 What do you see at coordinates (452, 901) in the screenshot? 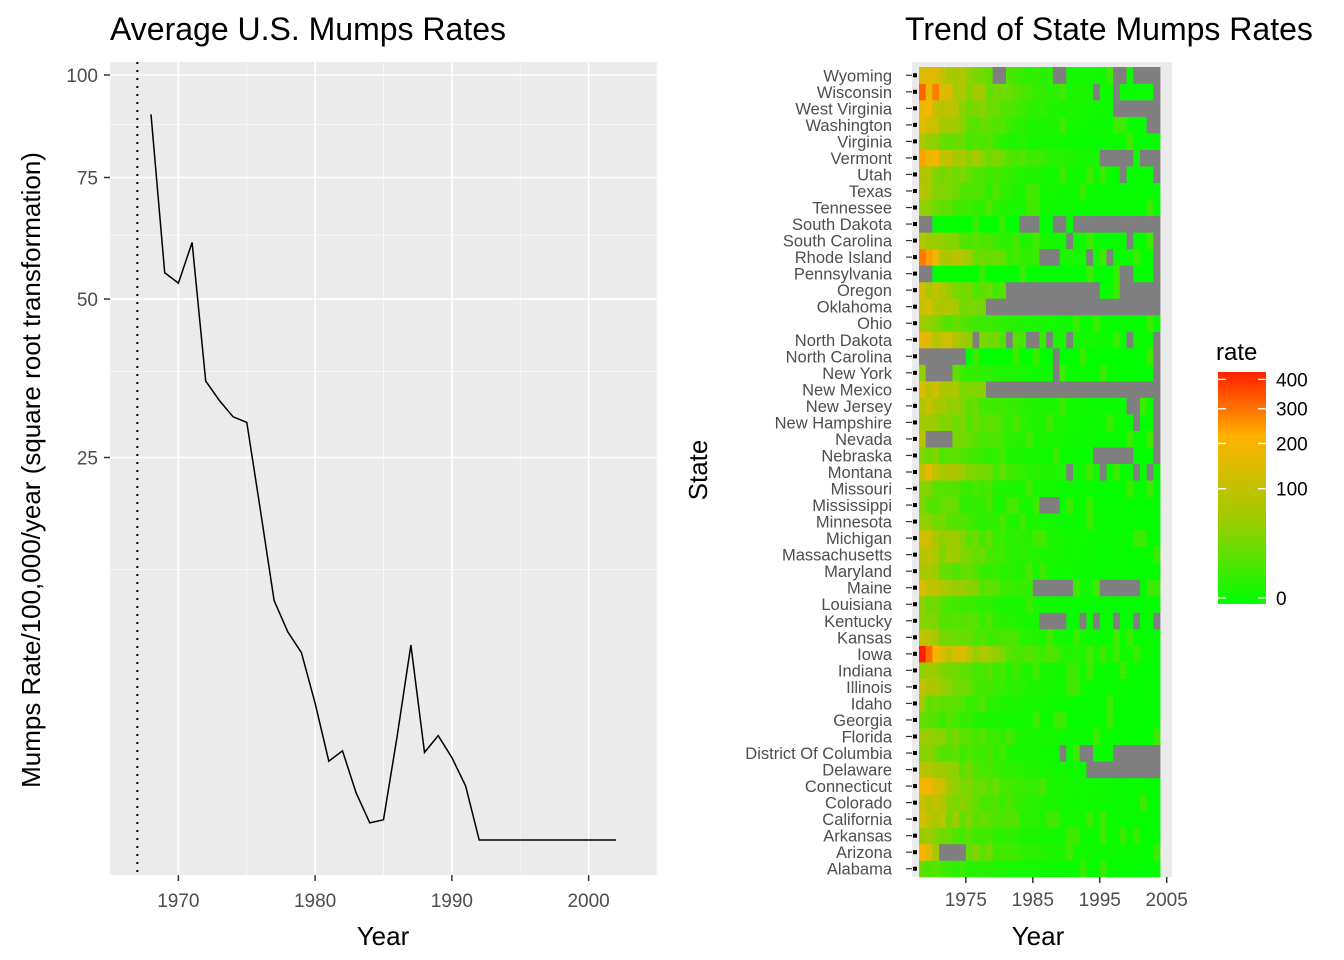
I see `x-tick-label: 1990` at bounding box center [452, 901].